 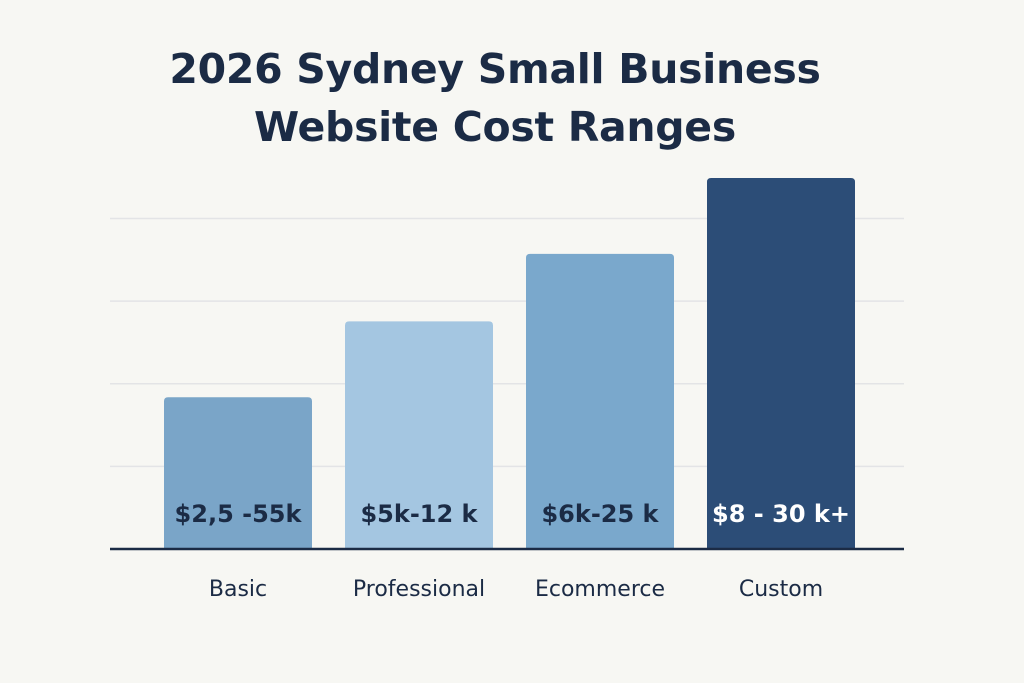 I want to click on category-label: Basic, so click(x=238, y=589).